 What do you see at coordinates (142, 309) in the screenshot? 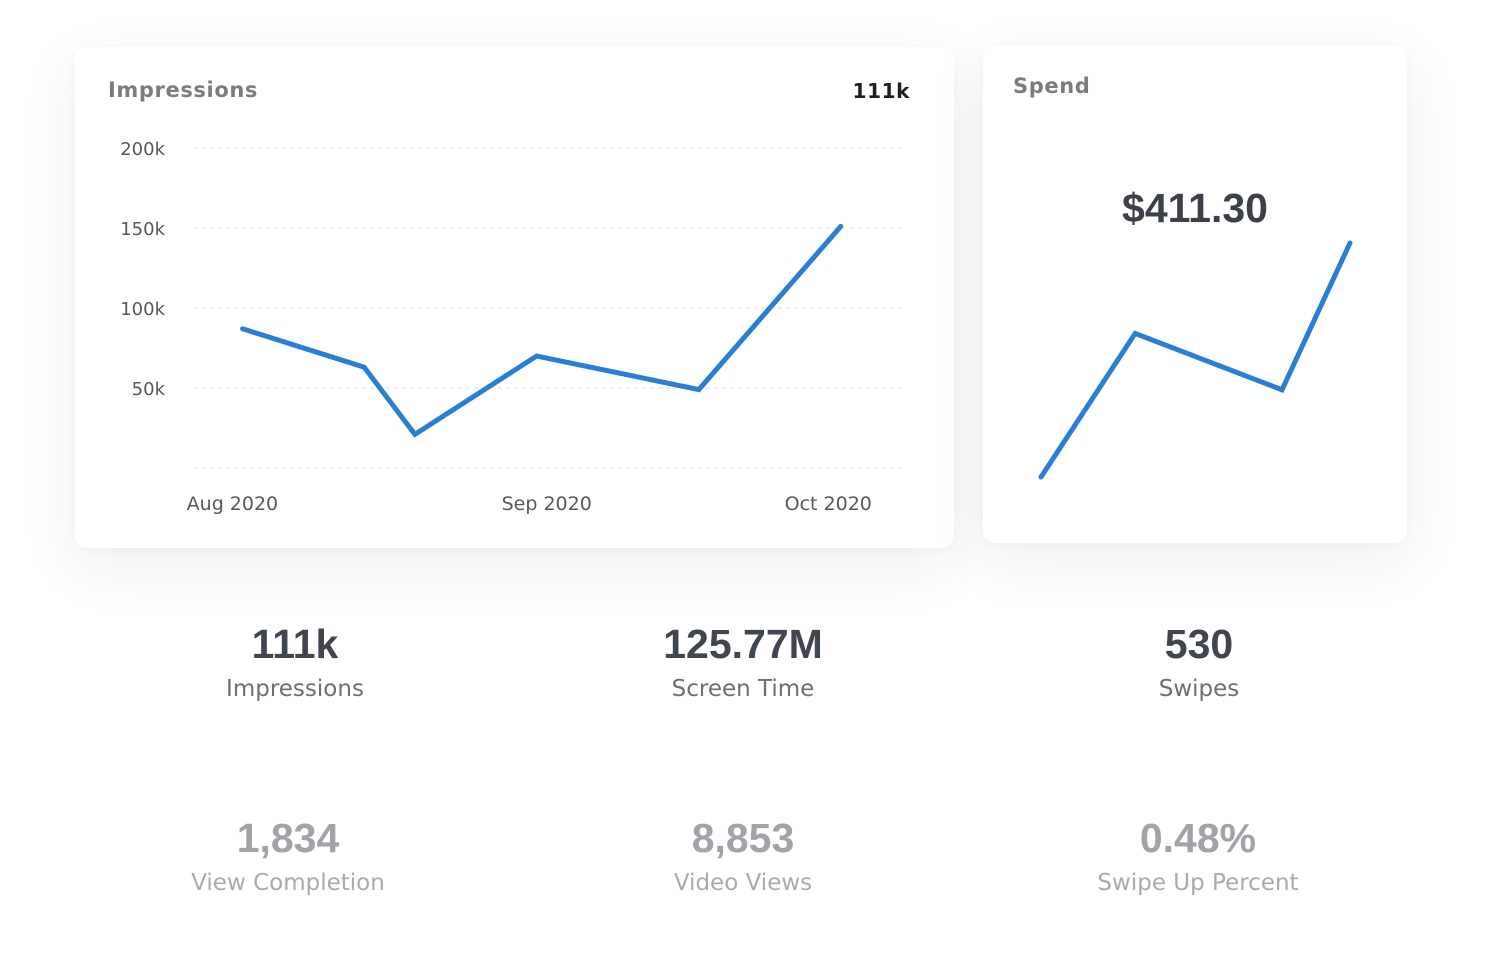
I see `y-tick-label: 100k` at bounding box center [142, 309].